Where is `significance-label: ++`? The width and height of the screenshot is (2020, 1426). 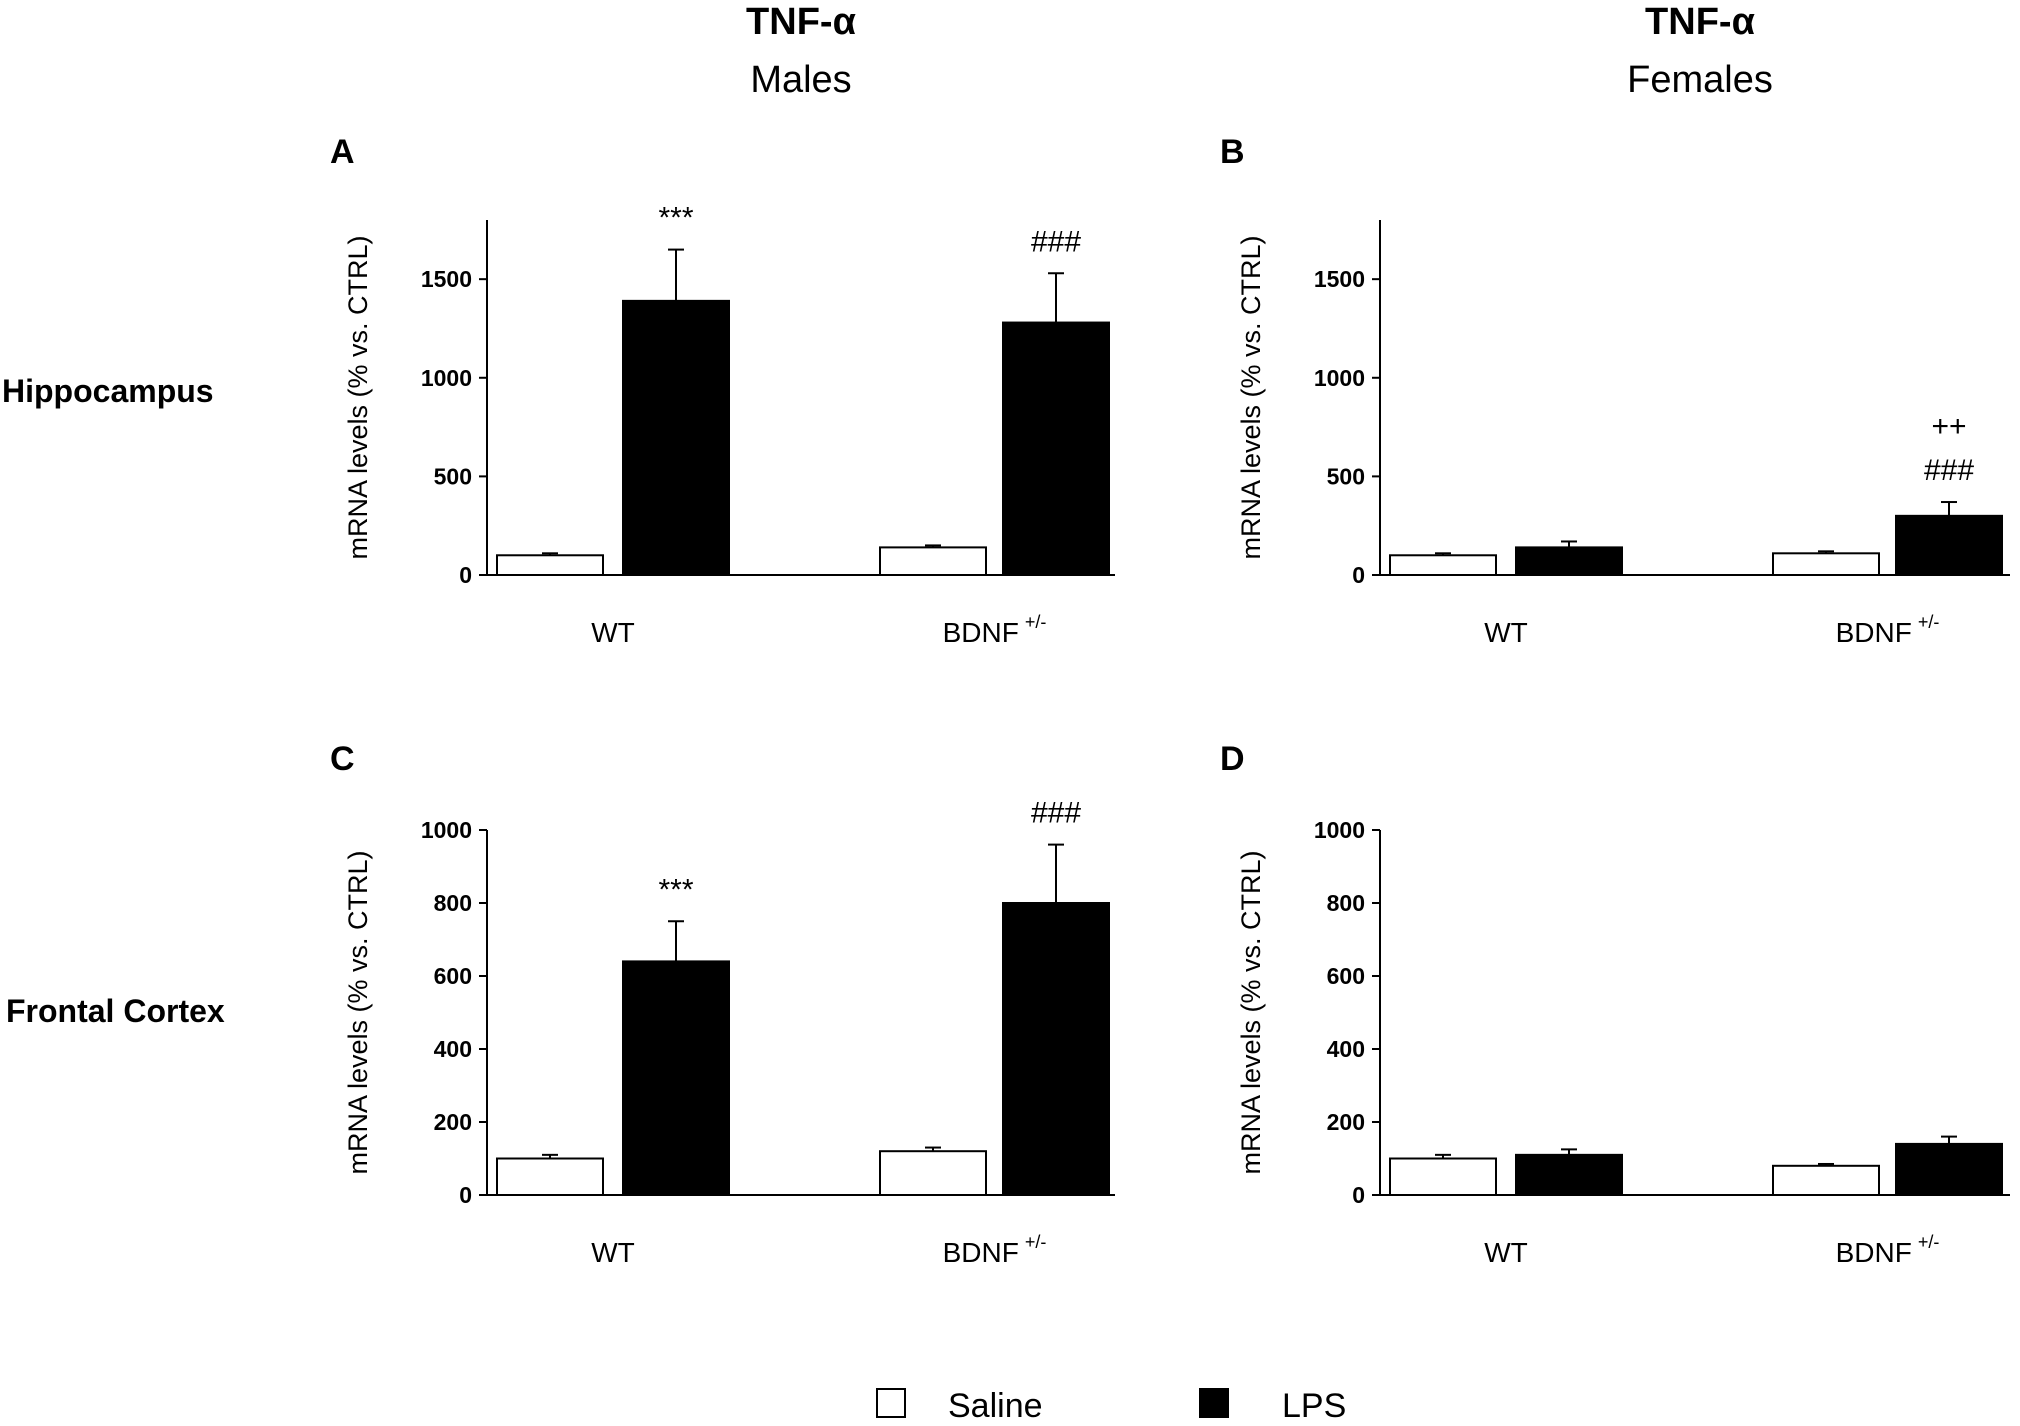 significance-label: ++ is located at coordinates (1948, 426).